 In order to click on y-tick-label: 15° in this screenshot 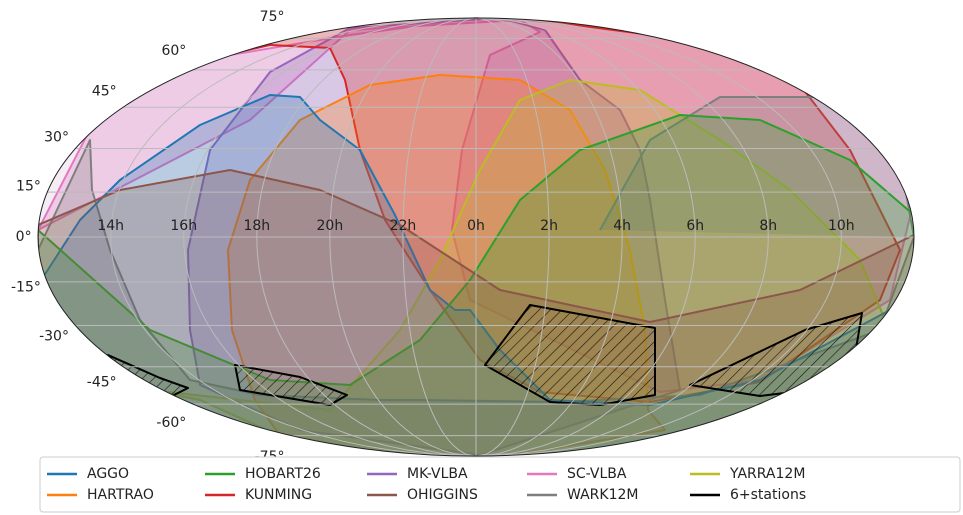, I will do `click(28, 186)`.